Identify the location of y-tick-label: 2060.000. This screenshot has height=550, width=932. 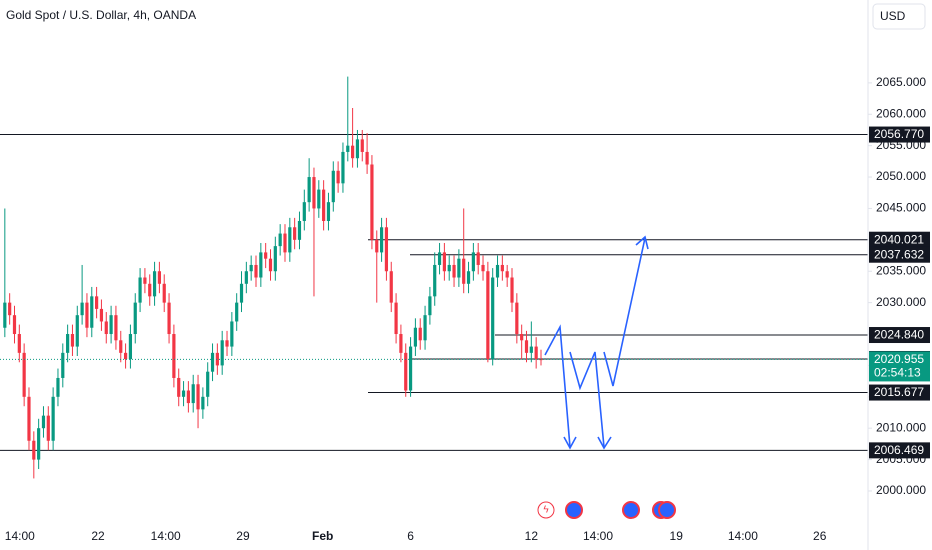
(901, 113).